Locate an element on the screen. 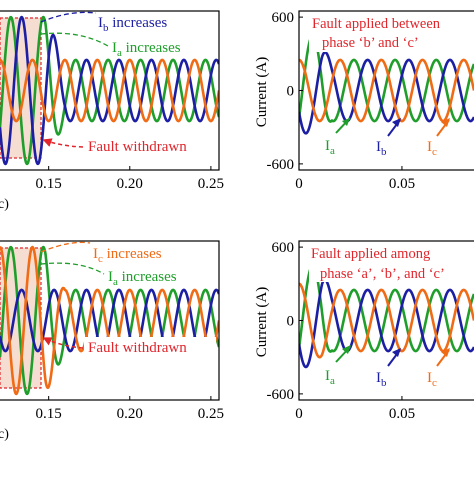  fault-title-line1: Fault applied among is located at coordinates (370, 254).